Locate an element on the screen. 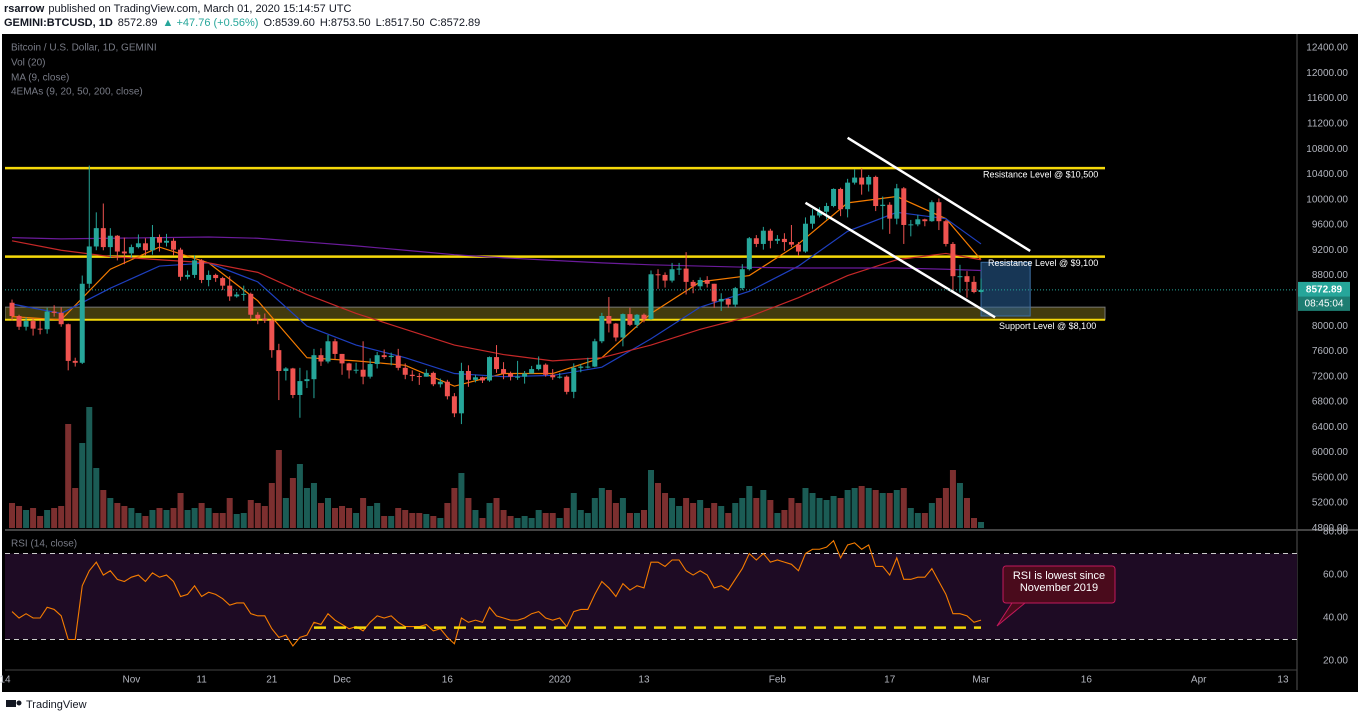 The height and width of the screenshot is (719, 1358). countdown: 08:45:04 is located at coordinates (1324, 304).